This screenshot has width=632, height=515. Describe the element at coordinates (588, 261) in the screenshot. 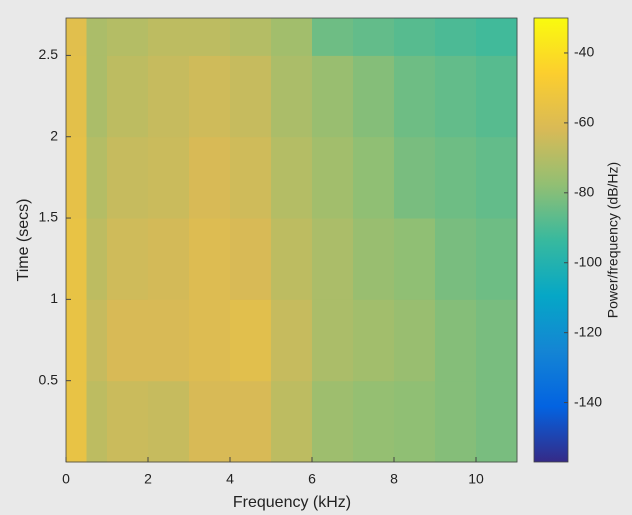

I see `colorbar-tick-label: -100` at that location.